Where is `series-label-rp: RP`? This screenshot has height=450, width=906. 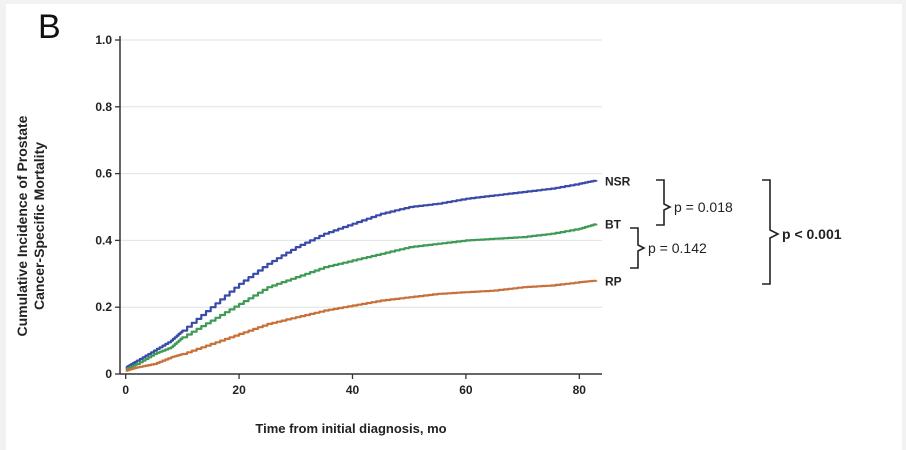 series-label-rp: RP is located at coordinates (613, 281).